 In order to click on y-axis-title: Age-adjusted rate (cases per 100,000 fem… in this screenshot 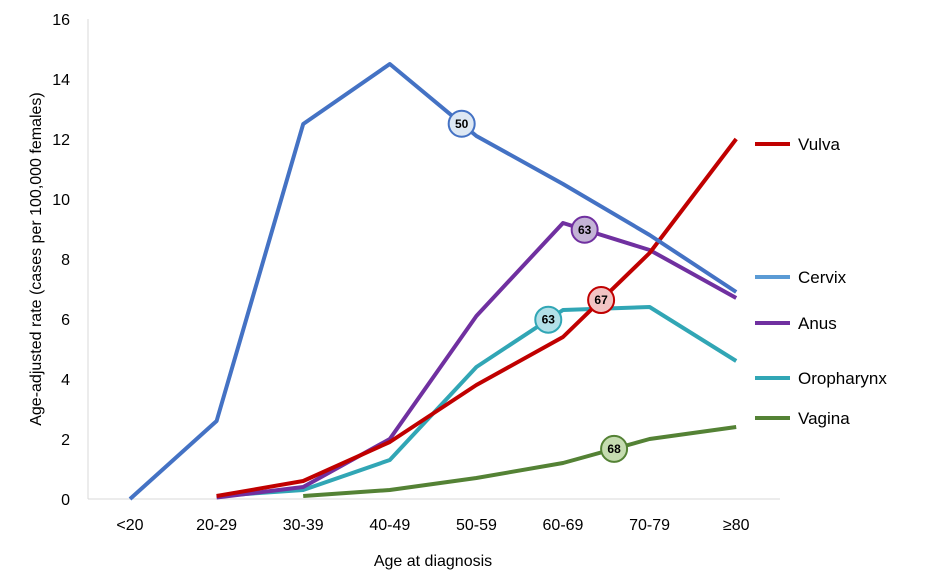, I will do `click(36, 259)`.